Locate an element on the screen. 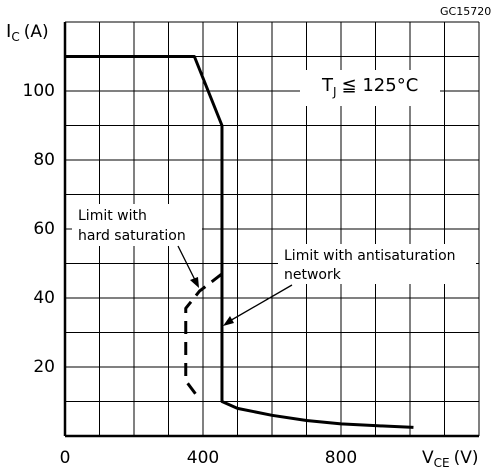 This screenshot has width=494, height=474. xlabel-bg is located at coordinates (447, 457).